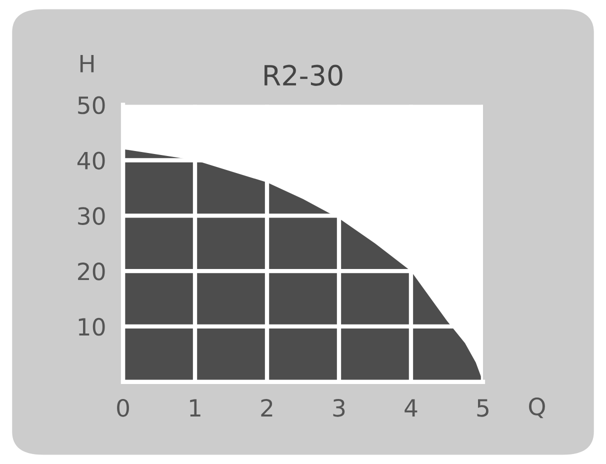 Image resolution: width=606 pixels, height=464 pixels. What do you see at coordinates (195, 407) in the screenshot?
I see `x-tick-label: 1` at bounding box center [195, 407].